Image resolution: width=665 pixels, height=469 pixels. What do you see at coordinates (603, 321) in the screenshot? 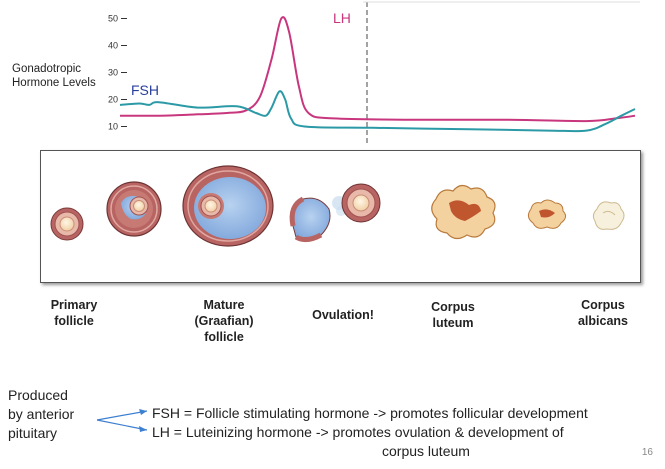
I see `label-albicans-line2: albicans` at bounding box center [603, 321].